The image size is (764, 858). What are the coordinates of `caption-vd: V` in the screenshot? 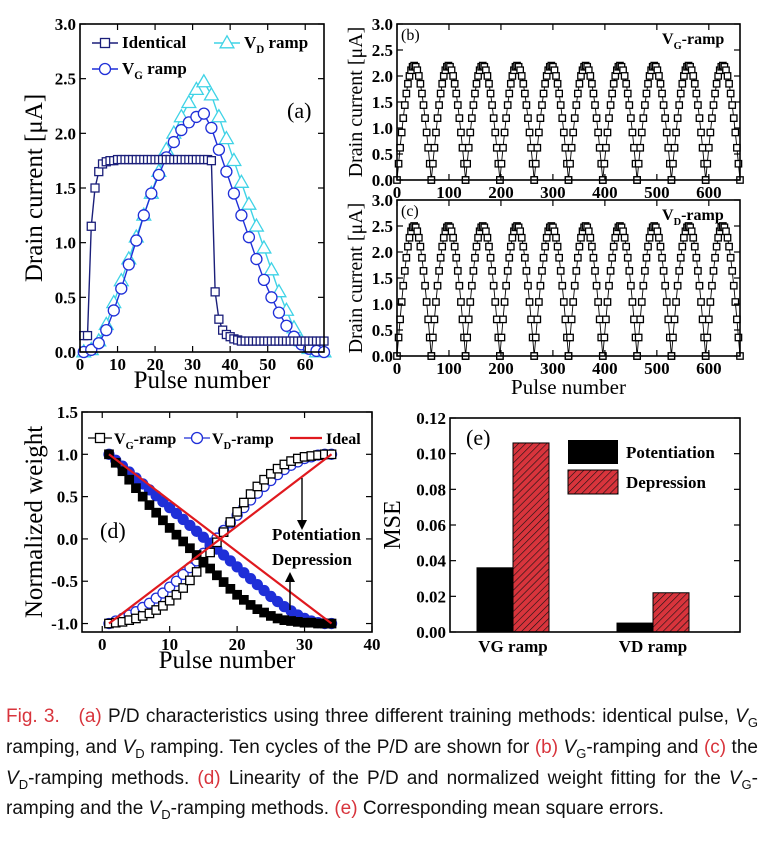 It's located at (129, 747).